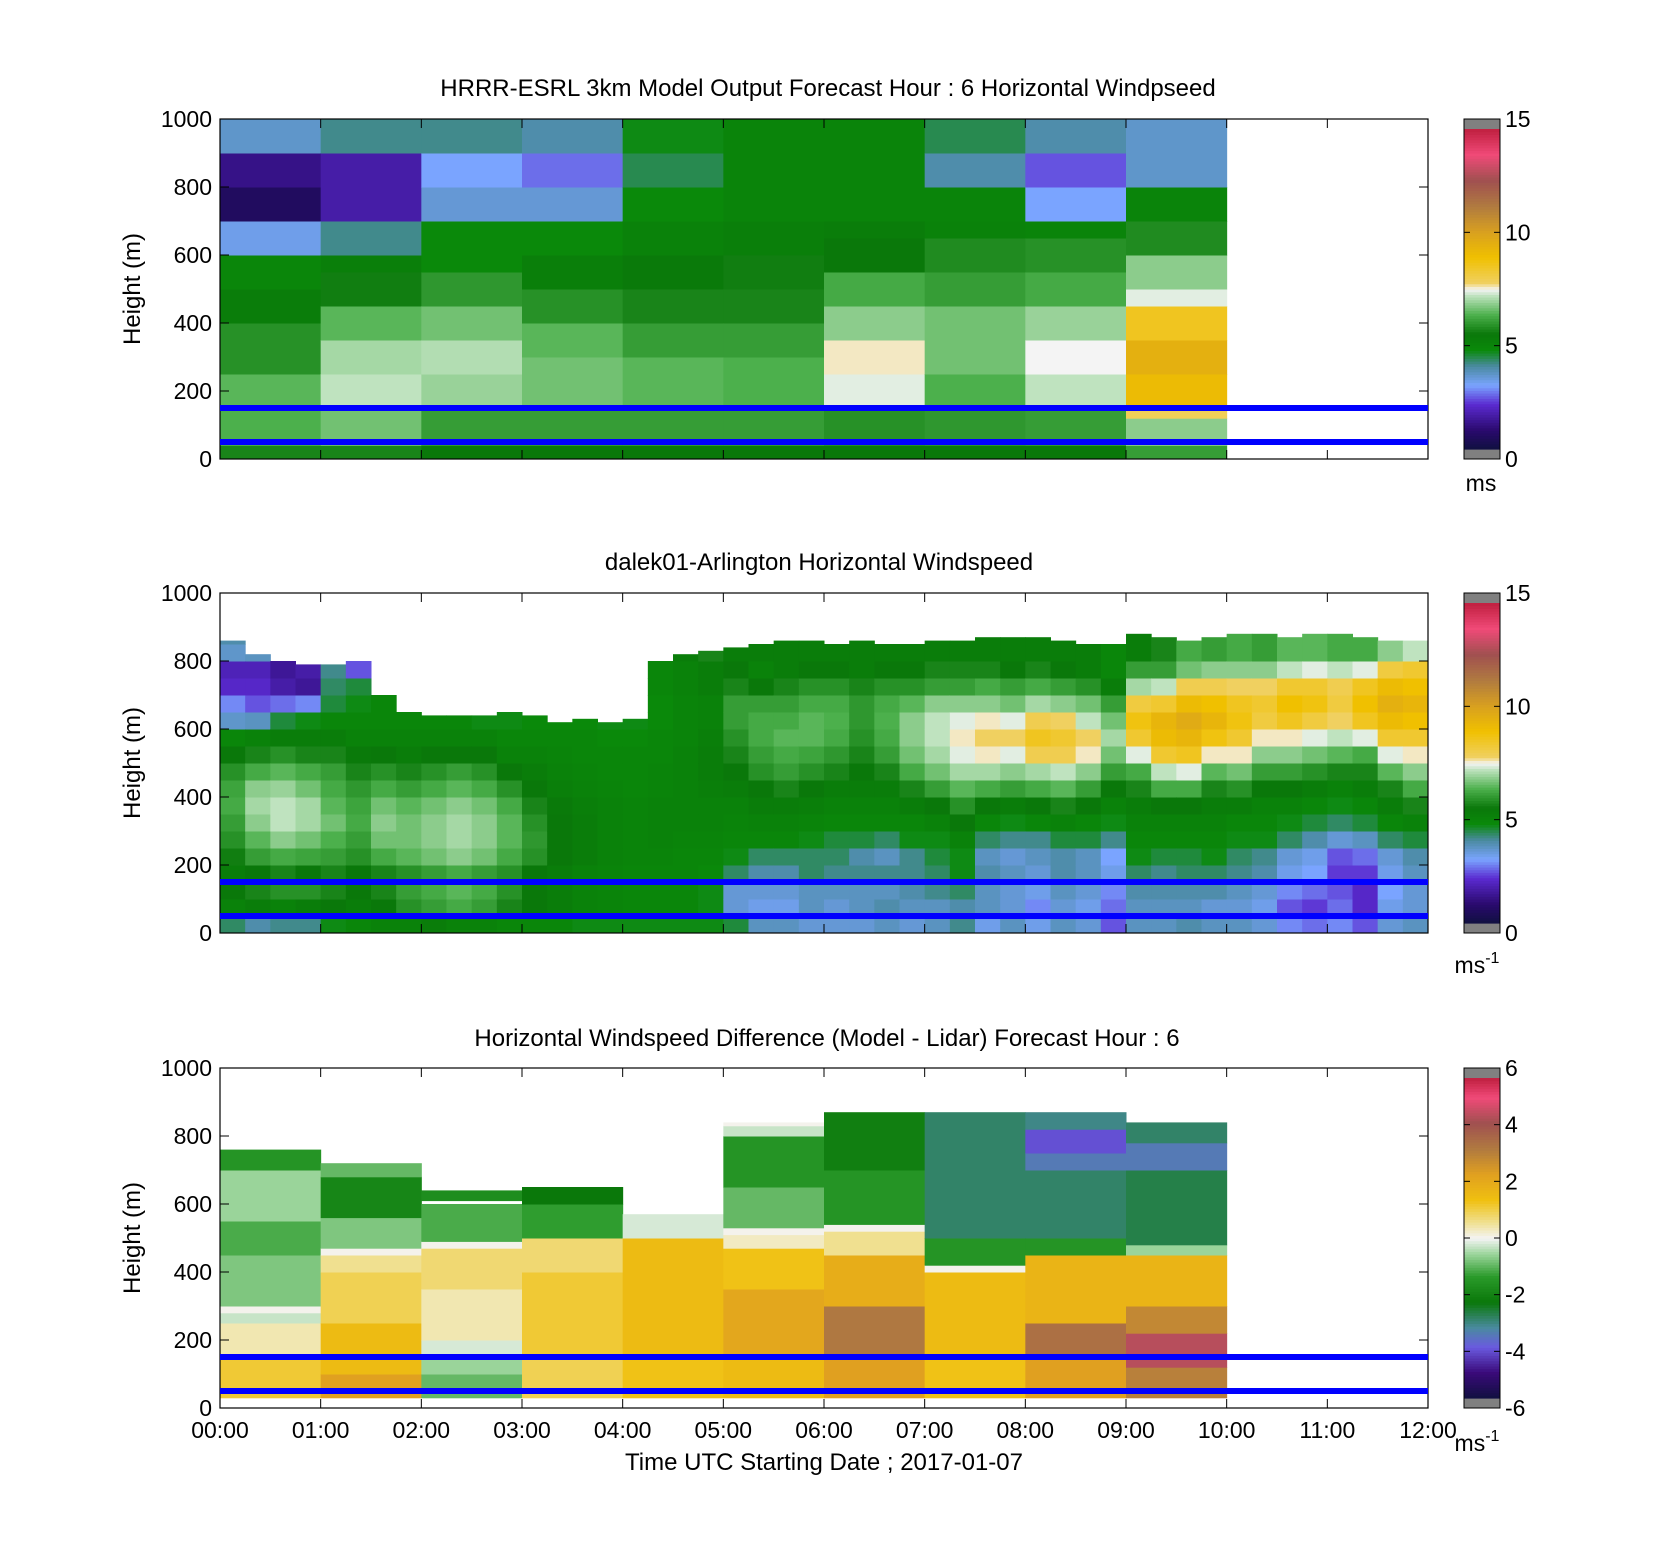 Image resolution: width=1680 pixels, height=1561 pixels. I want to click on x-tick-label-11: 11:00, so click(1327, 1430).